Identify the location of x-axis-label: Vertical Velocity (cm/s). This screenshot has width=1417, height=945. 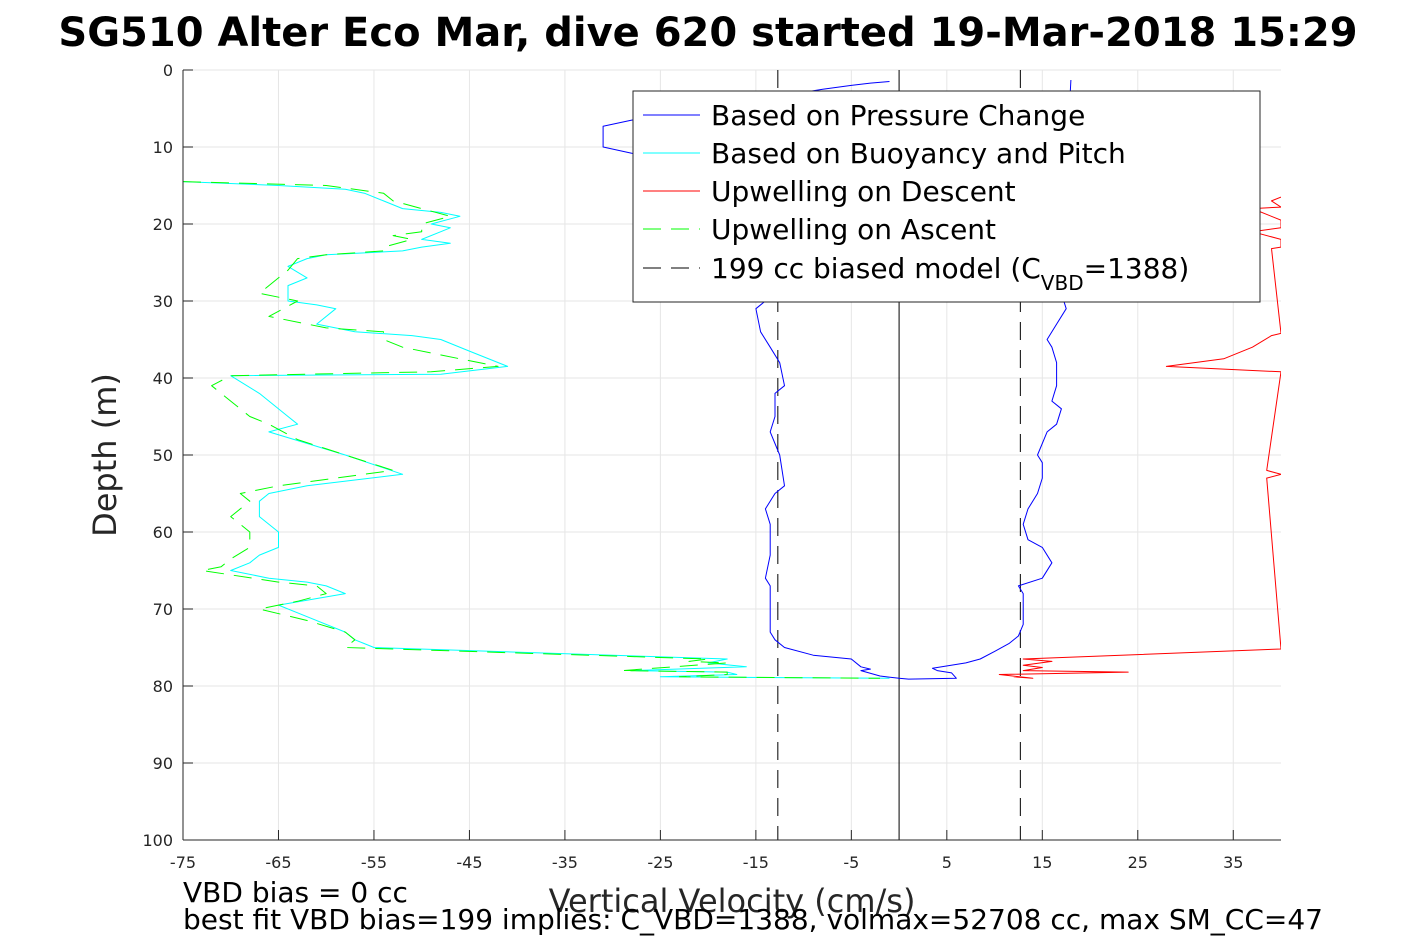
(732, 901).